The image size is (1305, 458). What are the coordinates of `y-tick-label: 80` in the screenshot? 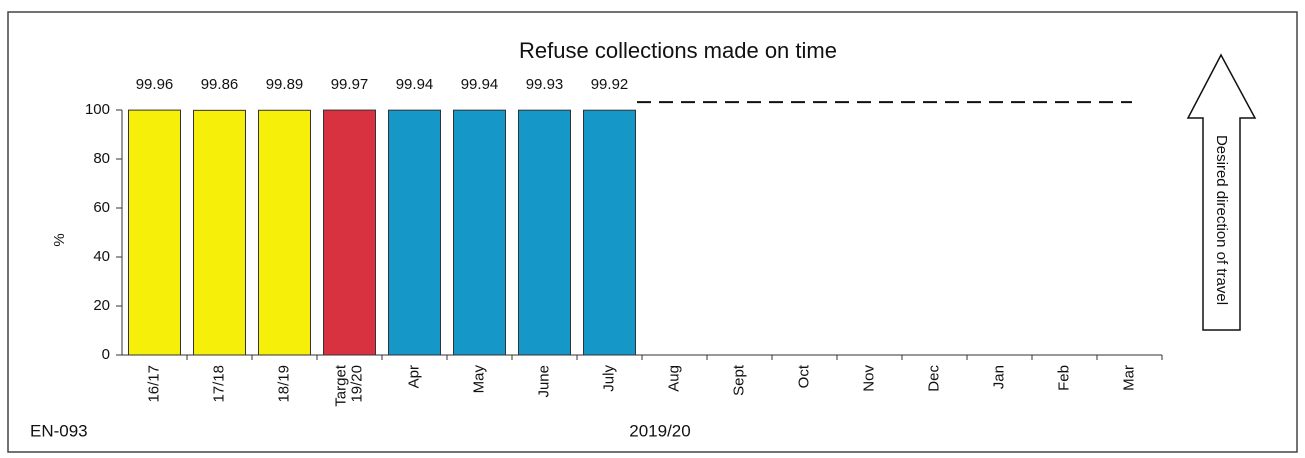 It's located at (101, 158).